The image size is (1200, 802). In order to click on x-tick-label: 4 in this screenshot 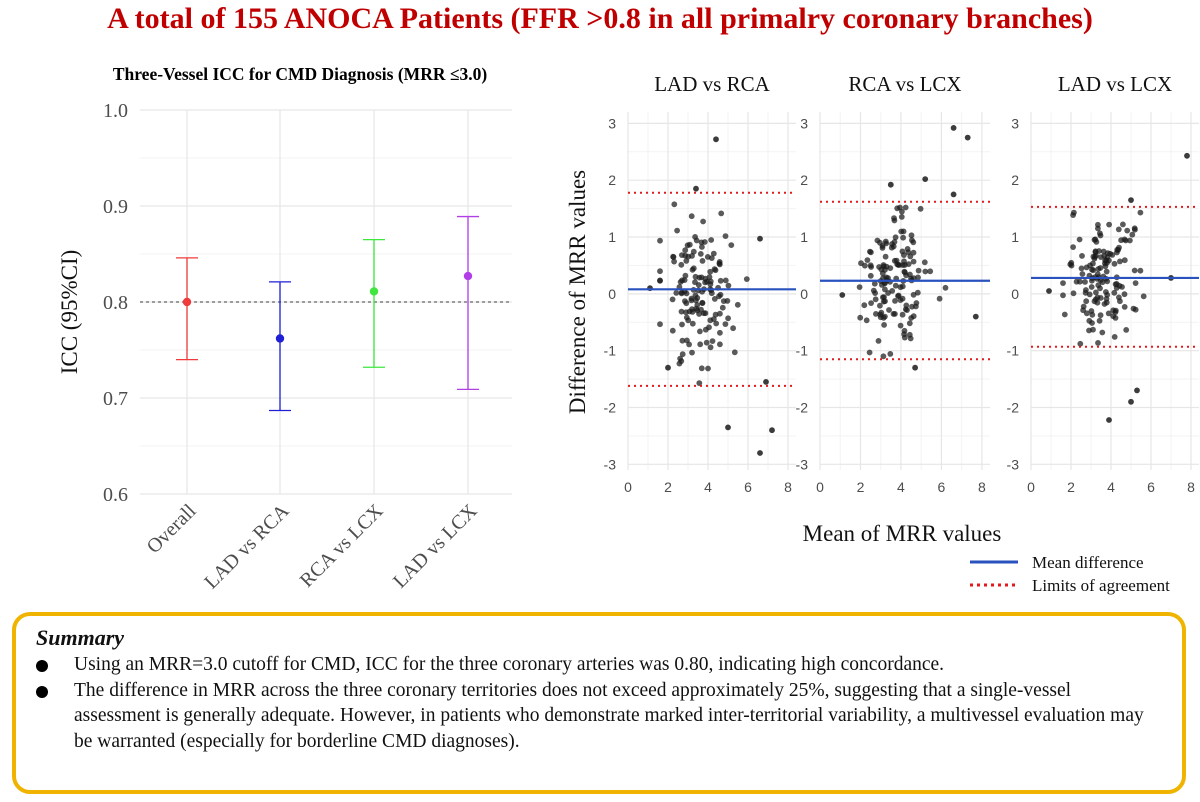, I will do `click(901, 487)`.